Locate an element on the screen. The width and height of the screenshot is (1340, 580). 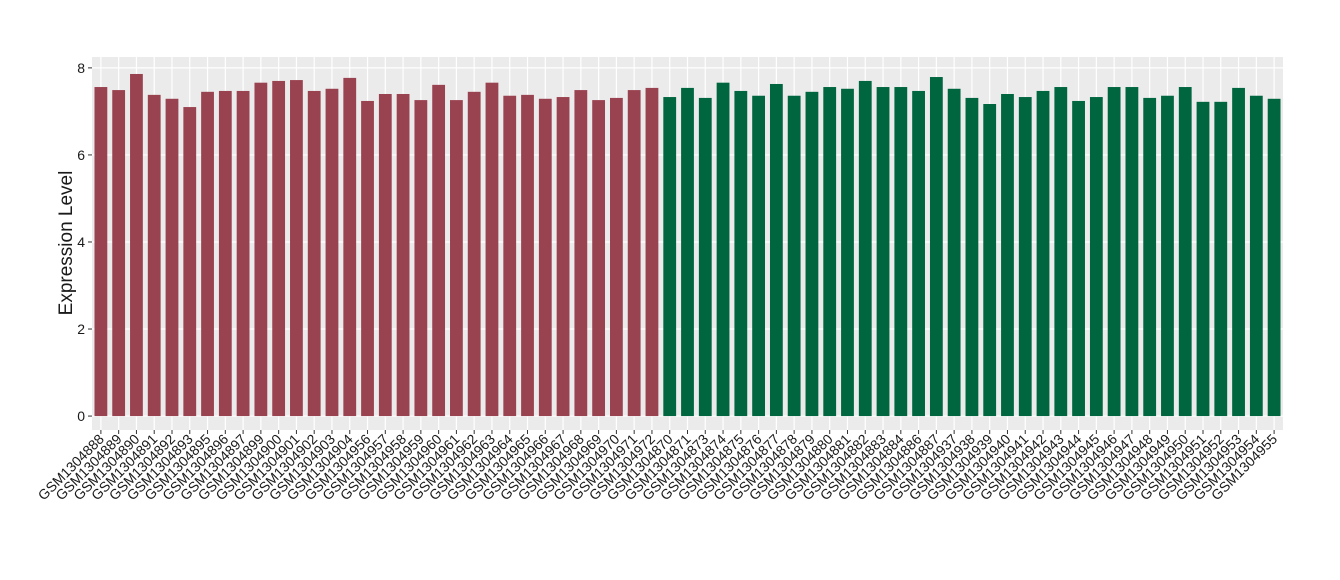
y-tick-label: 6 is located at coordinates (81, 155).